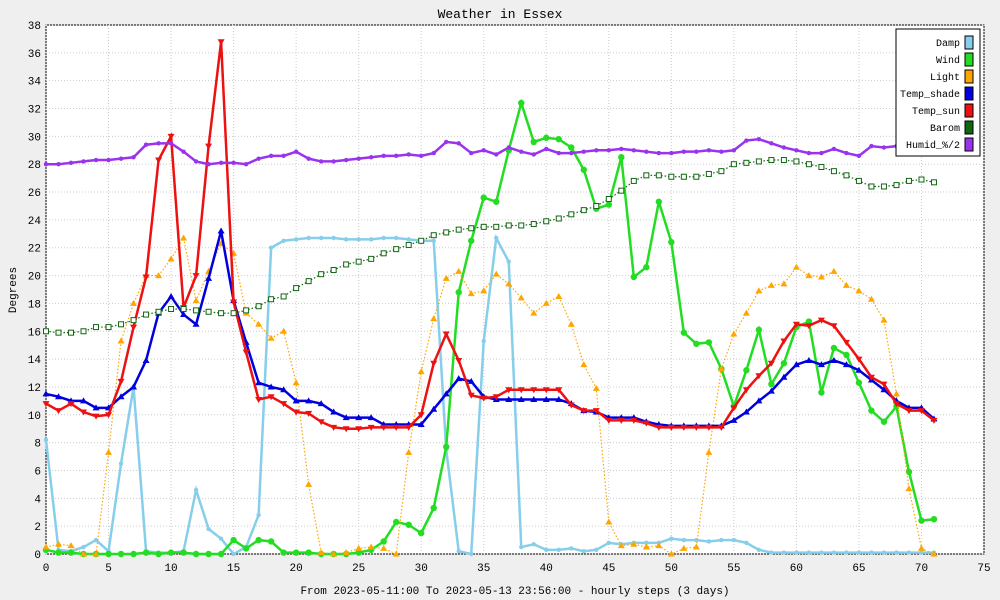 This screenshot has width=1000, height=600. I want to click on x-tick-label: 55, so click(733, 569).